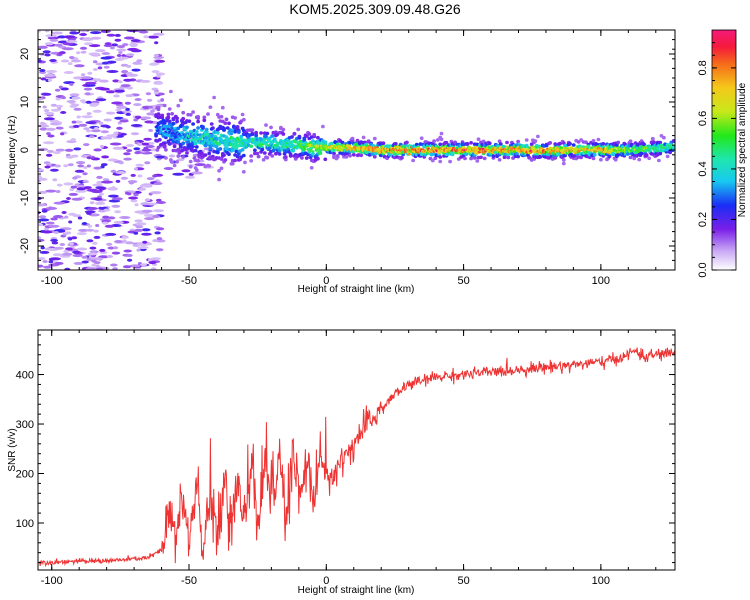  Describe the element at coordinates (25, 376) in the screenshot. I see `y-tick-label: 400` at that location.